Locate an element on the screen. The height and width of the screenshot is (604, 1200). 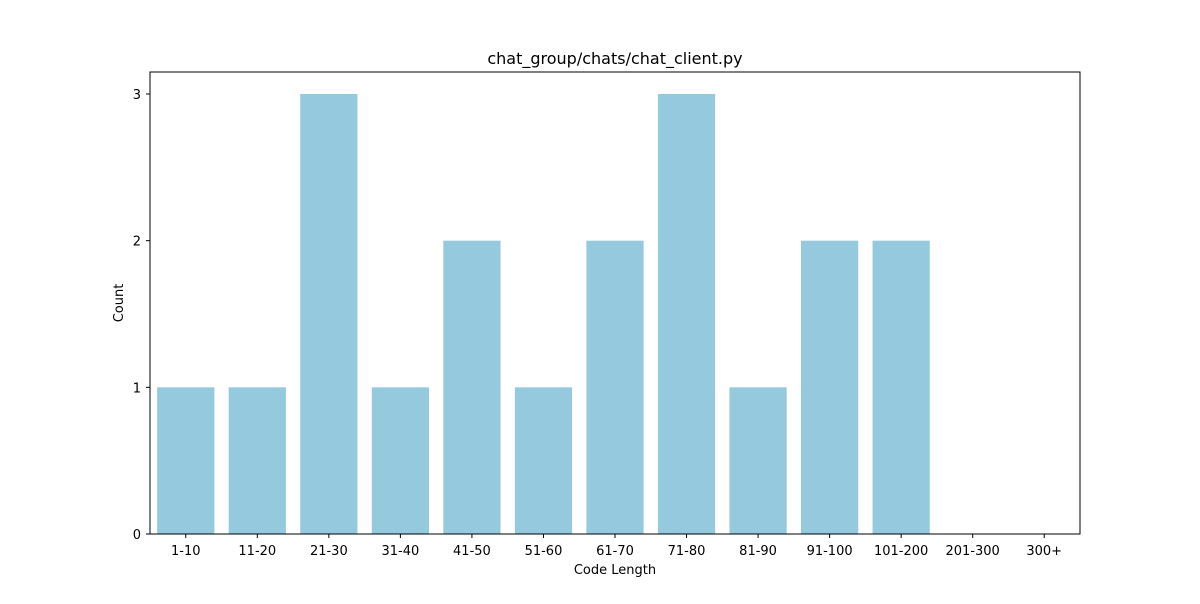
chart-title: chat_group/chats/chat_client.py is located at coordinates (614, 59).